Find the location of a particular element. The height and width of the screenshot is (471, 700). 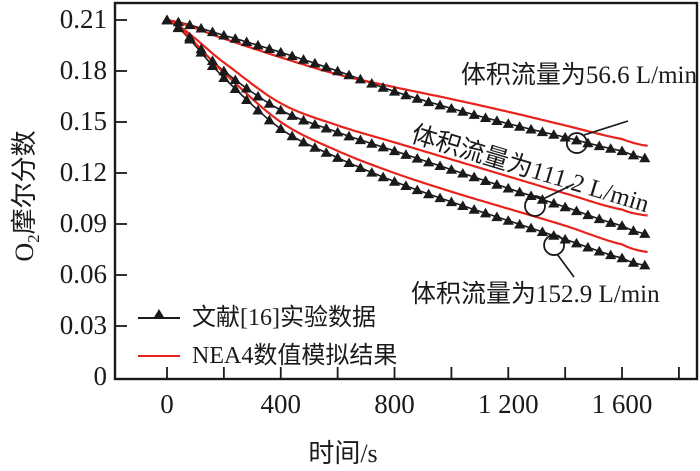

x-tick-label: 1 600 is located at coordinates (622, 404).